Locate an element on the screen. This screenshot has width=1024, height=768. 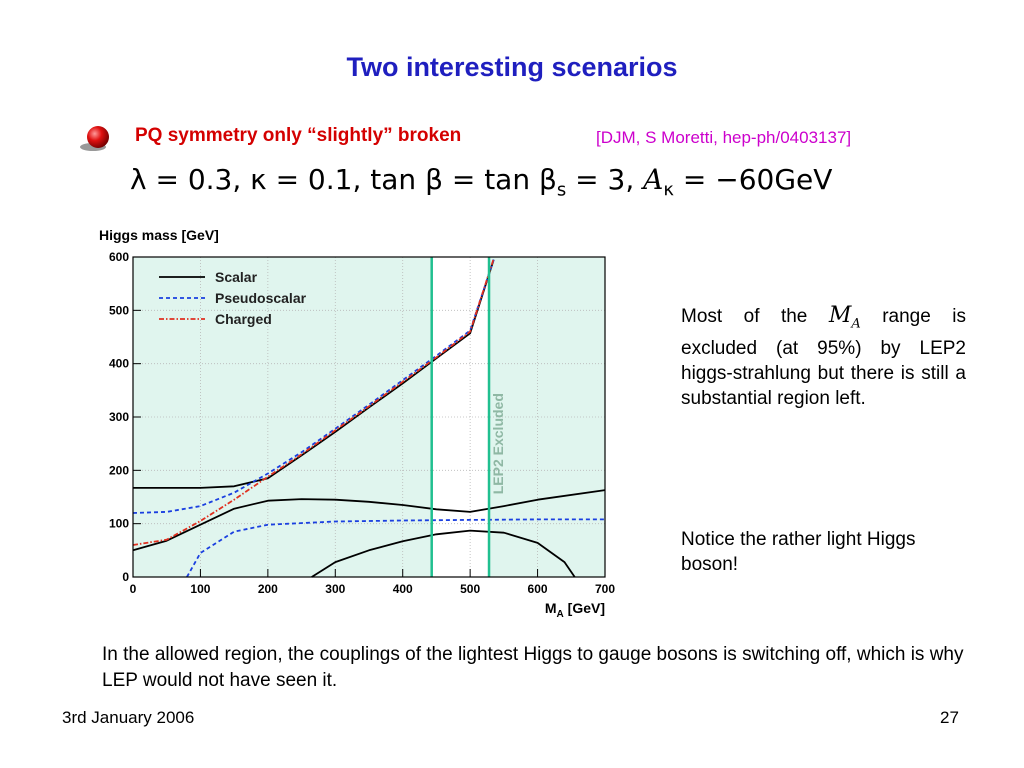
x-axis-label: MA [GeV] is located at coordinates (575, 610).